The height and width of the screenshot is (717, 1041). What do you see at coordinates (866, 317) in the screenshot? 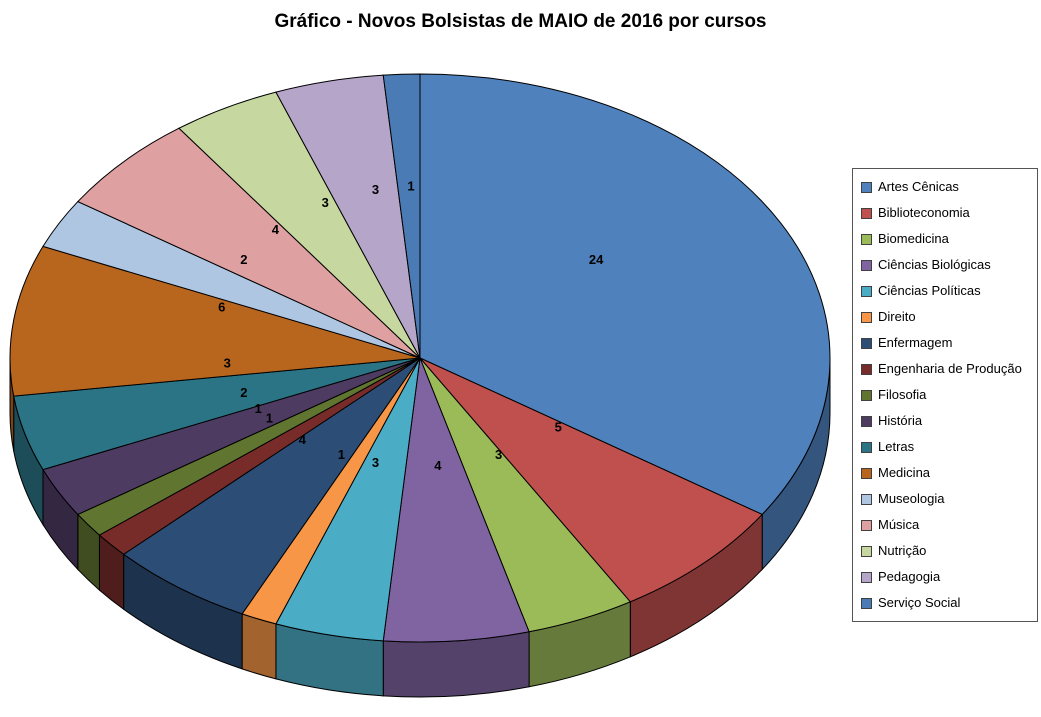
I see `legend-swatch-direito` at bounding box center [866, 317].